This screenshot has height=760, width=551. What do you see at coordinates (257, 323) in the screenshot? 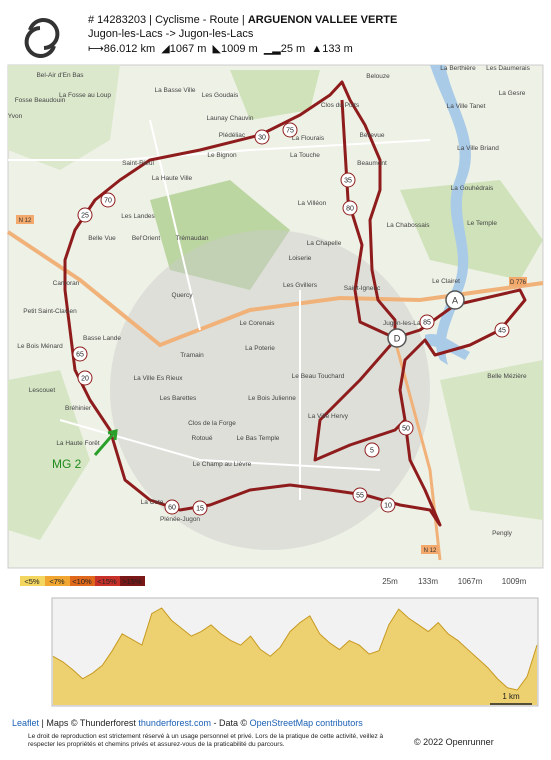
I see `place-label: Le Corenais` at bounding box center [257, 323].